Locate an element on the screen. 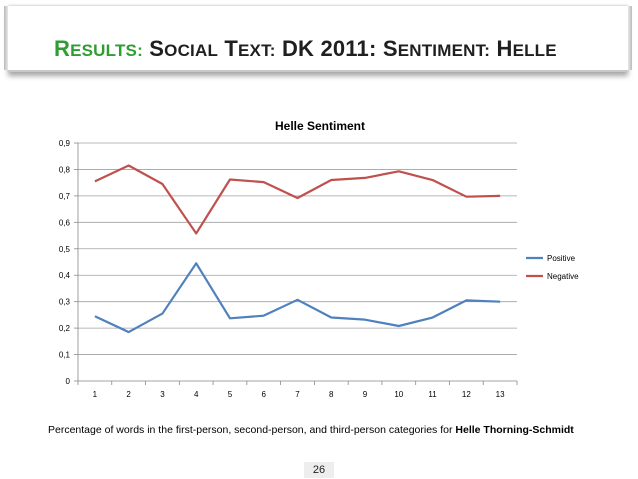  y-tick-label: 0,1 is located at coordinates (65, 355).